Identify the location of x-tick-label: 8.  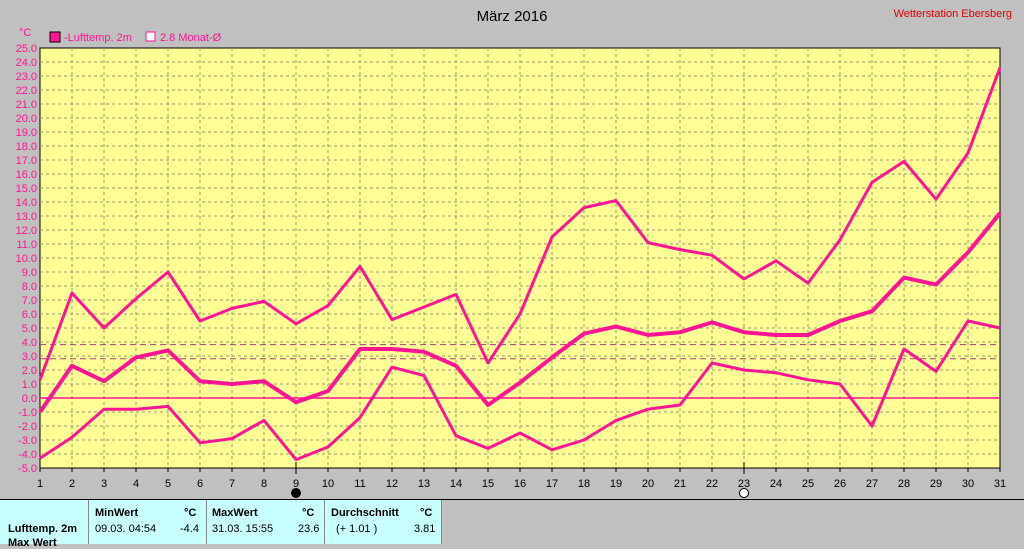
(264, 484).